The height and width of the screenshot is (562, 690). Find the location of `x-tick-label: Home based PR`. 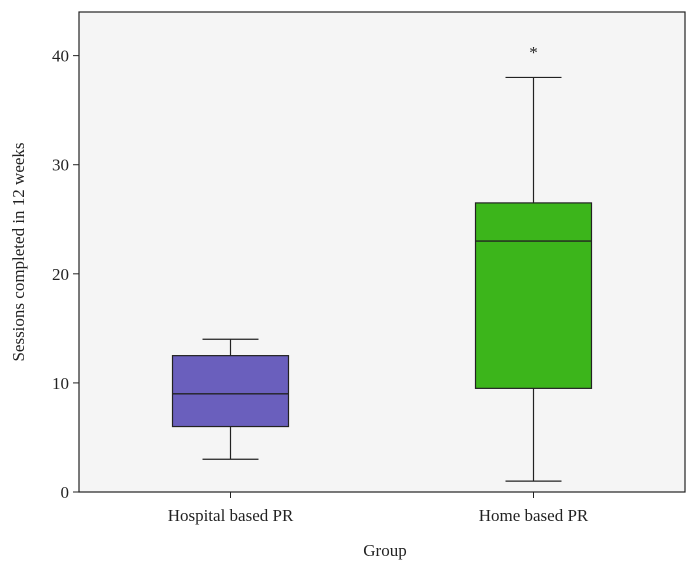

x-tick-label: Home based PR is located at coordinates (534, 515).